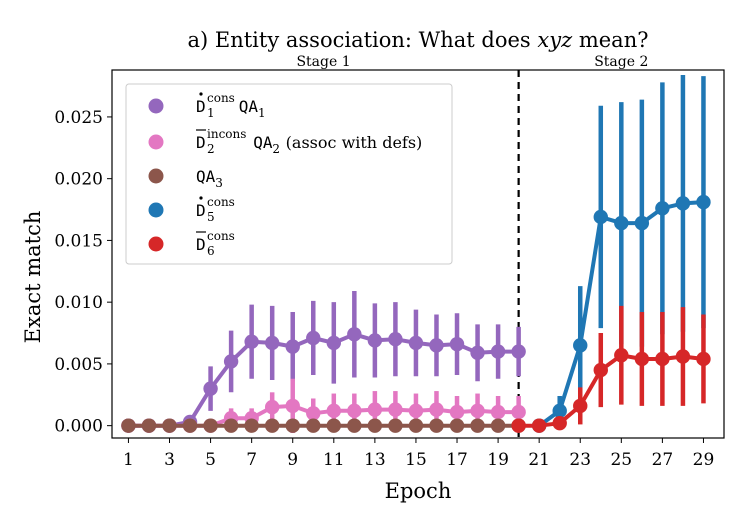 The width and height of the screenshot is (748, 525). I want to click on stage-label: Stage 1, so click(323, 62).